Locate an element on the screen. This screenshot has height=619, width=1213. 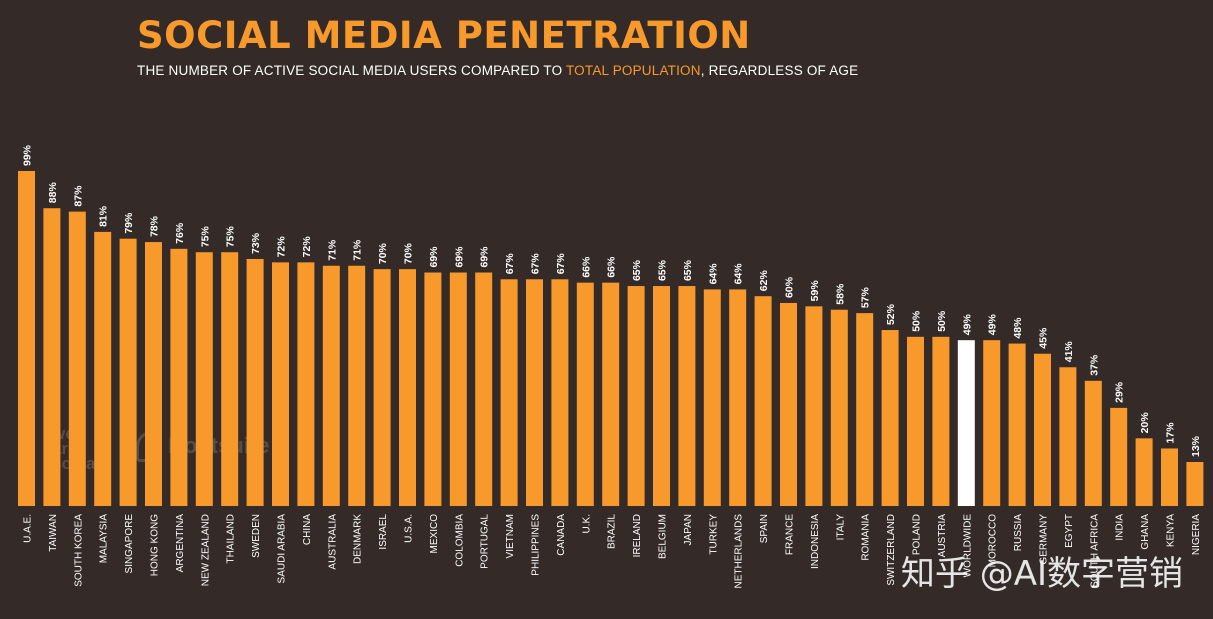
value-label: 29% is located at coordinates (1120, 392).